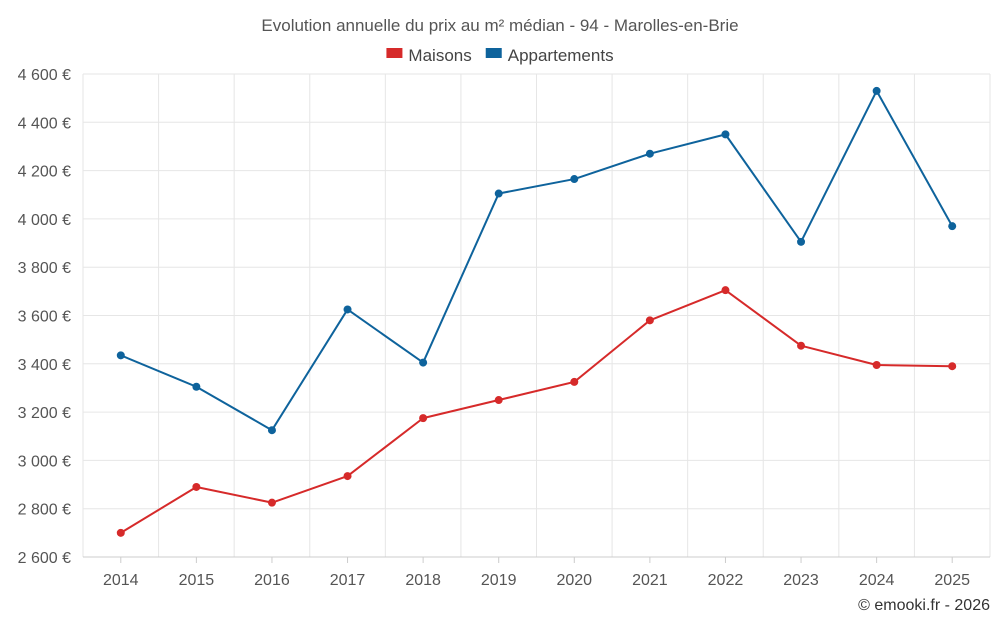 The width and height of the screenshot is (1000, 625). I want to click on credit-label: © emooki.fr - 2026, so click(924, 605).